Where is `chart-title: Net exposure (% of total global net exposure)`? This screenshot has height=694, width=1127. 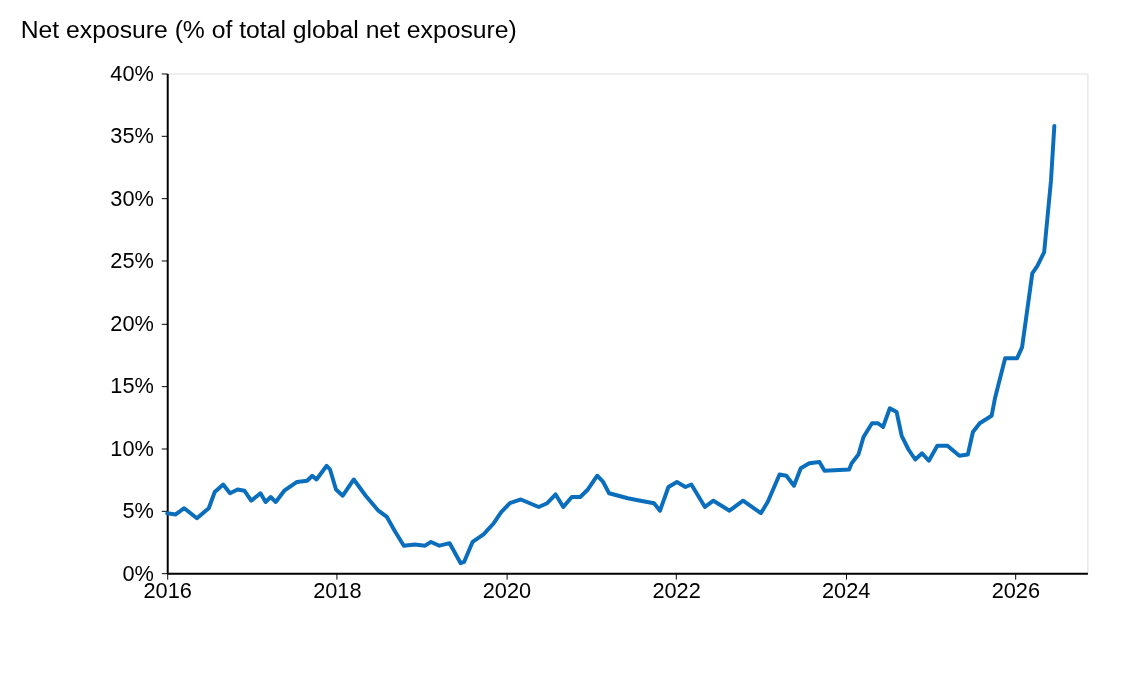 chart-title: Net exposure (% of total global net exposure) is located at coordinates (268, 29).